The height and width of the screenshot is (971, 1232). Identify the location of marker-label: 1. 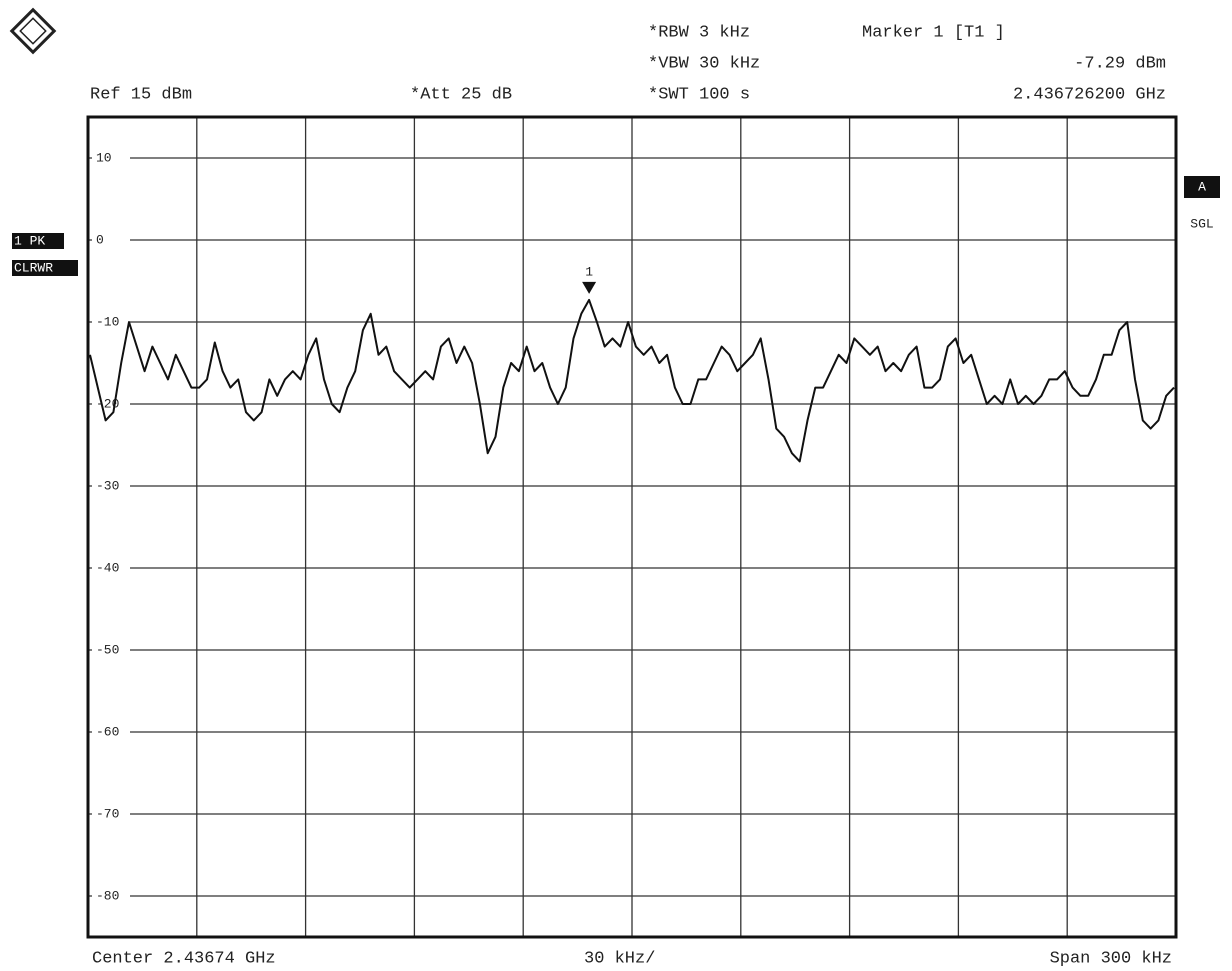
(589, 271).